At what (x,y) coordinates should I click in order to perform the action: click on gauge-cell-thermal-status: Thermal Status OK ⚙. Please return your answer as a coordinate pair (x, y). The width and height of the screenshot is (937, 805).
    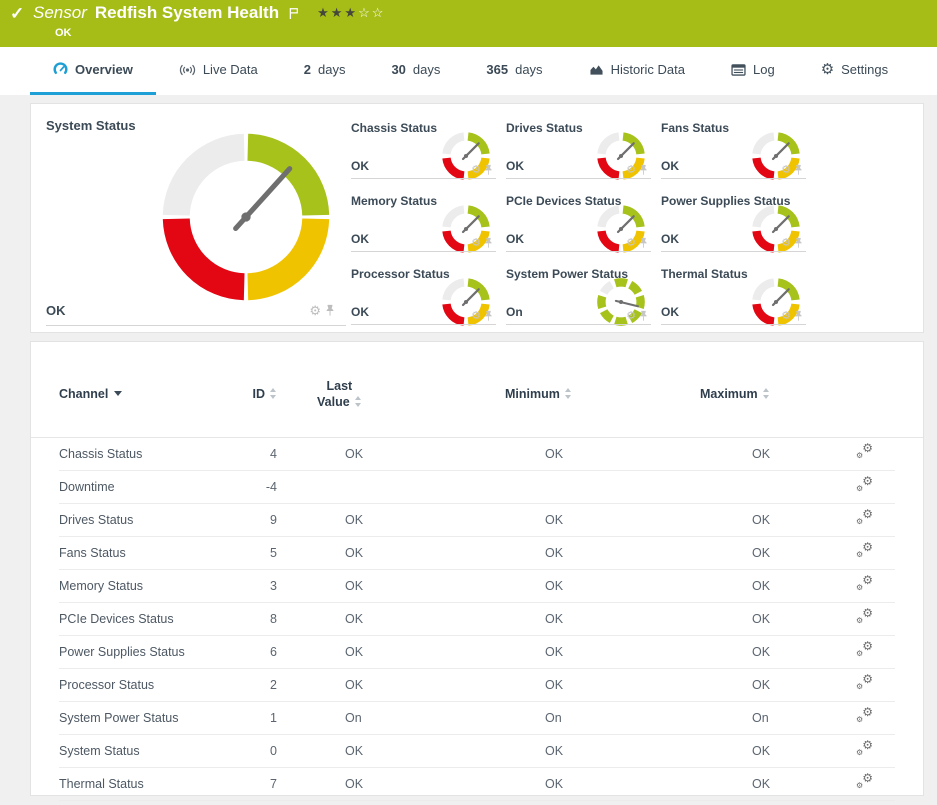
    Looking at the image, I should click on (733, 301).